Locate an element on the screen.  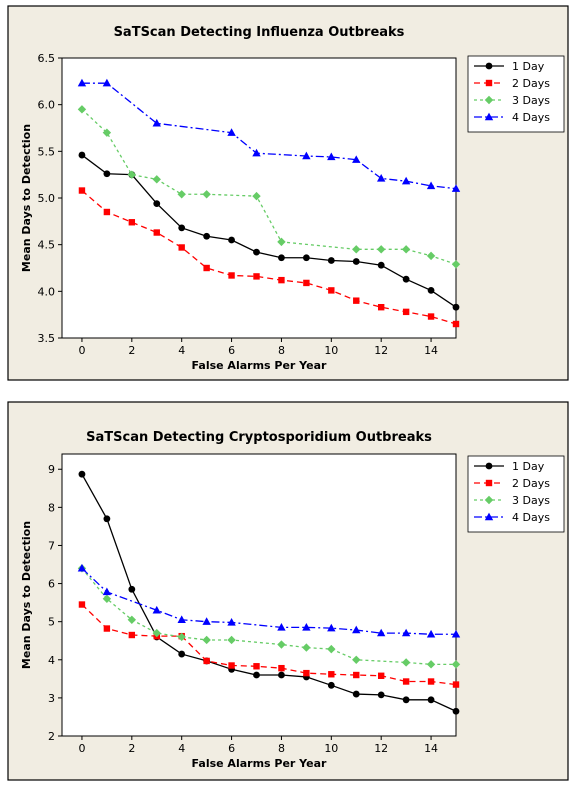
y-tick-label: 4.0 is located at coordinates (47, 291).